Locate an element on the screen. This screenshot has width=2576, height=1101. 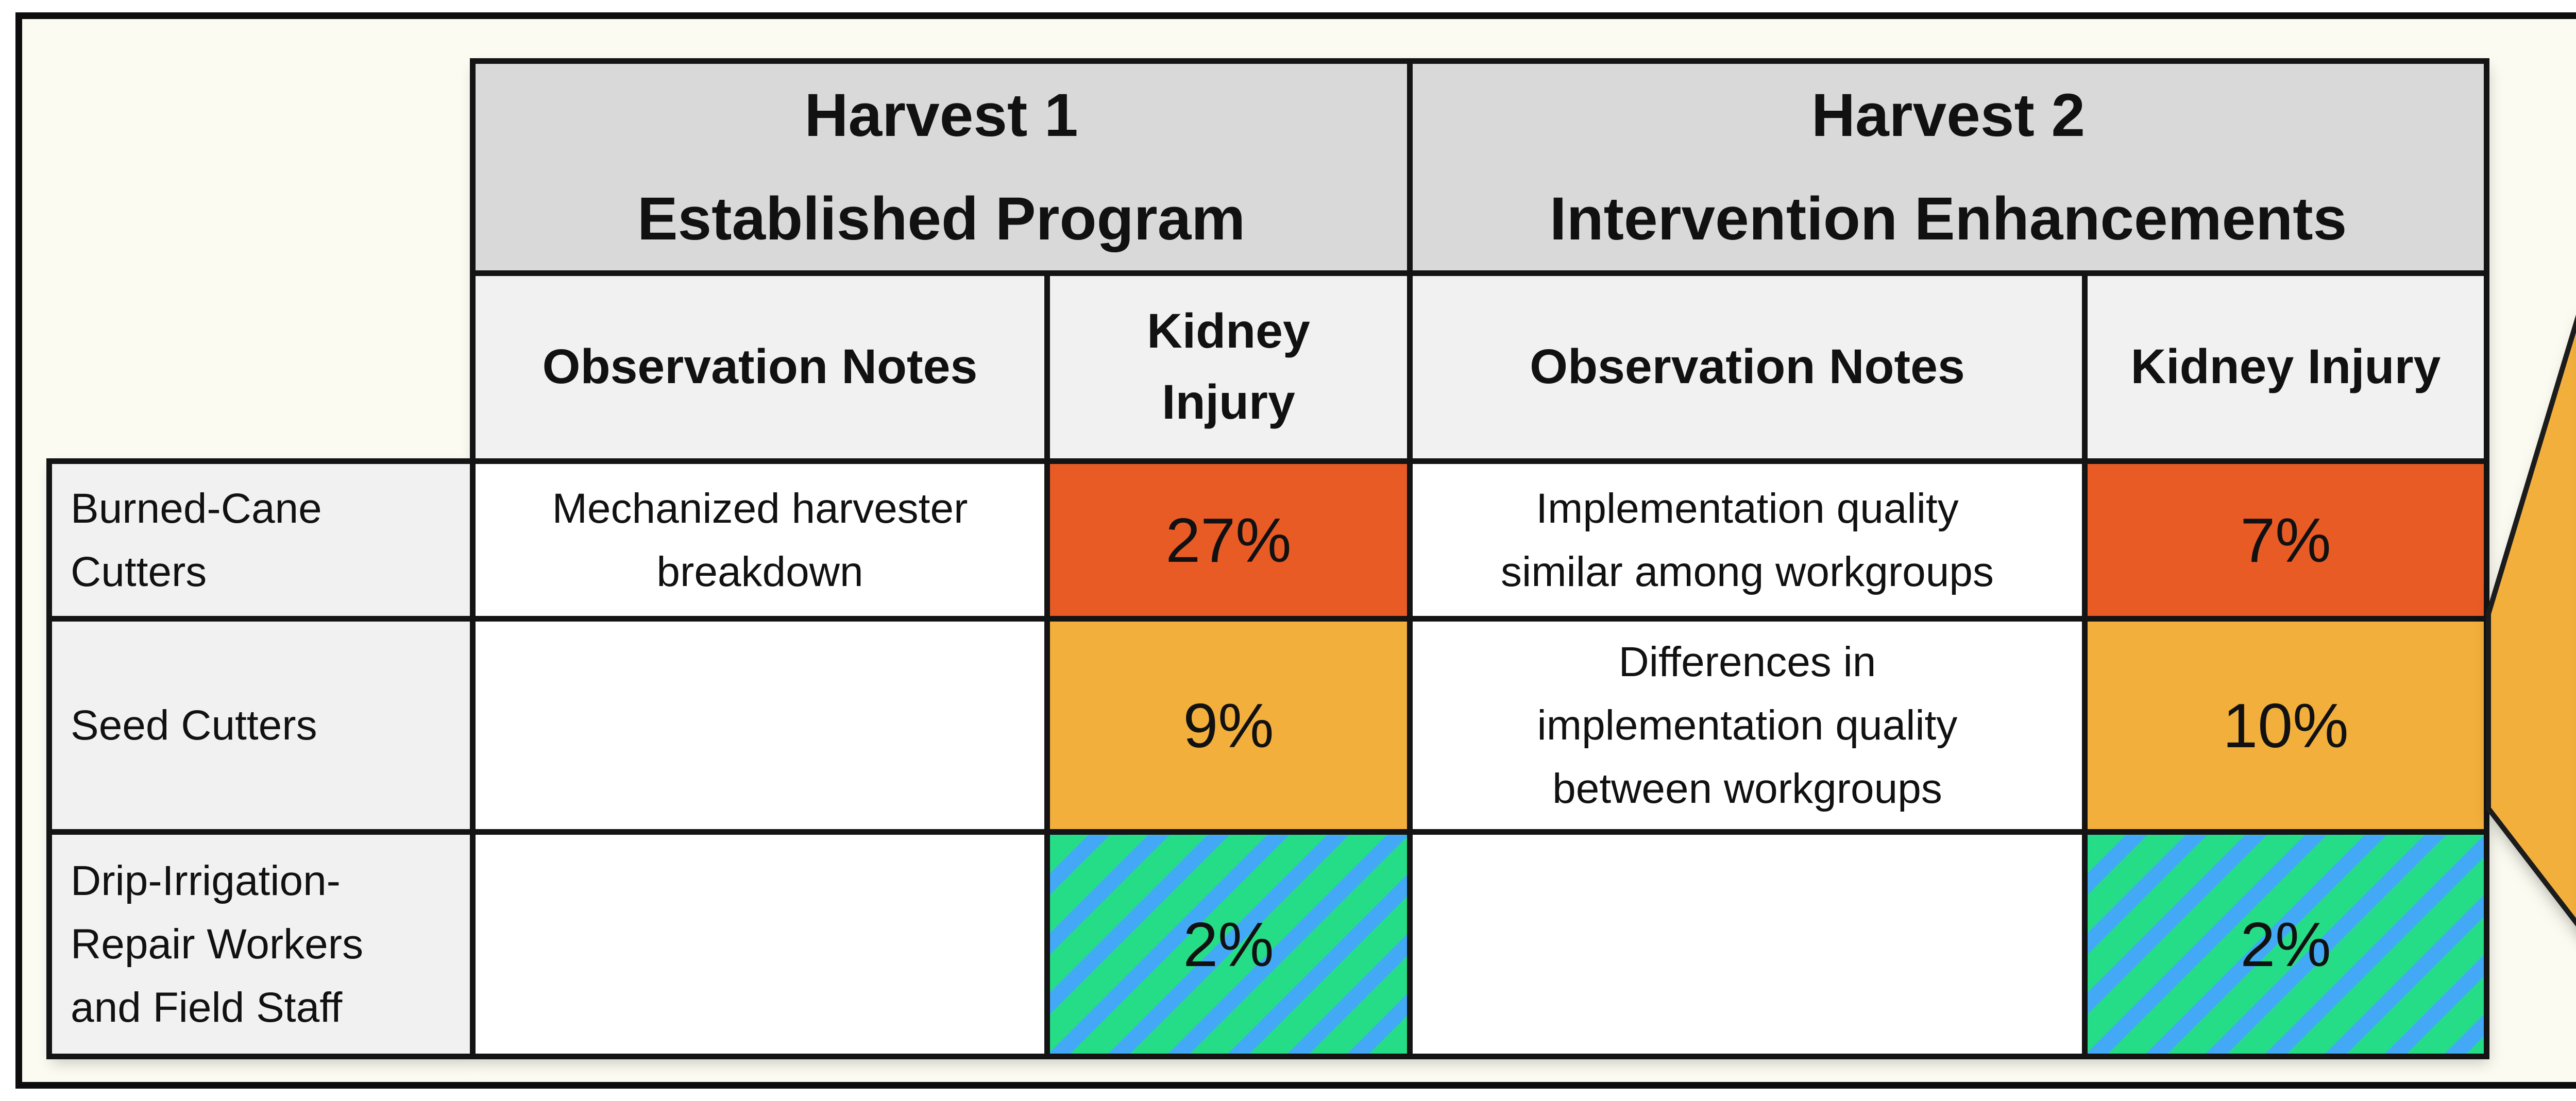
row-label-seed-cutters: Seed Cutters is located at coordinates (261, 725).